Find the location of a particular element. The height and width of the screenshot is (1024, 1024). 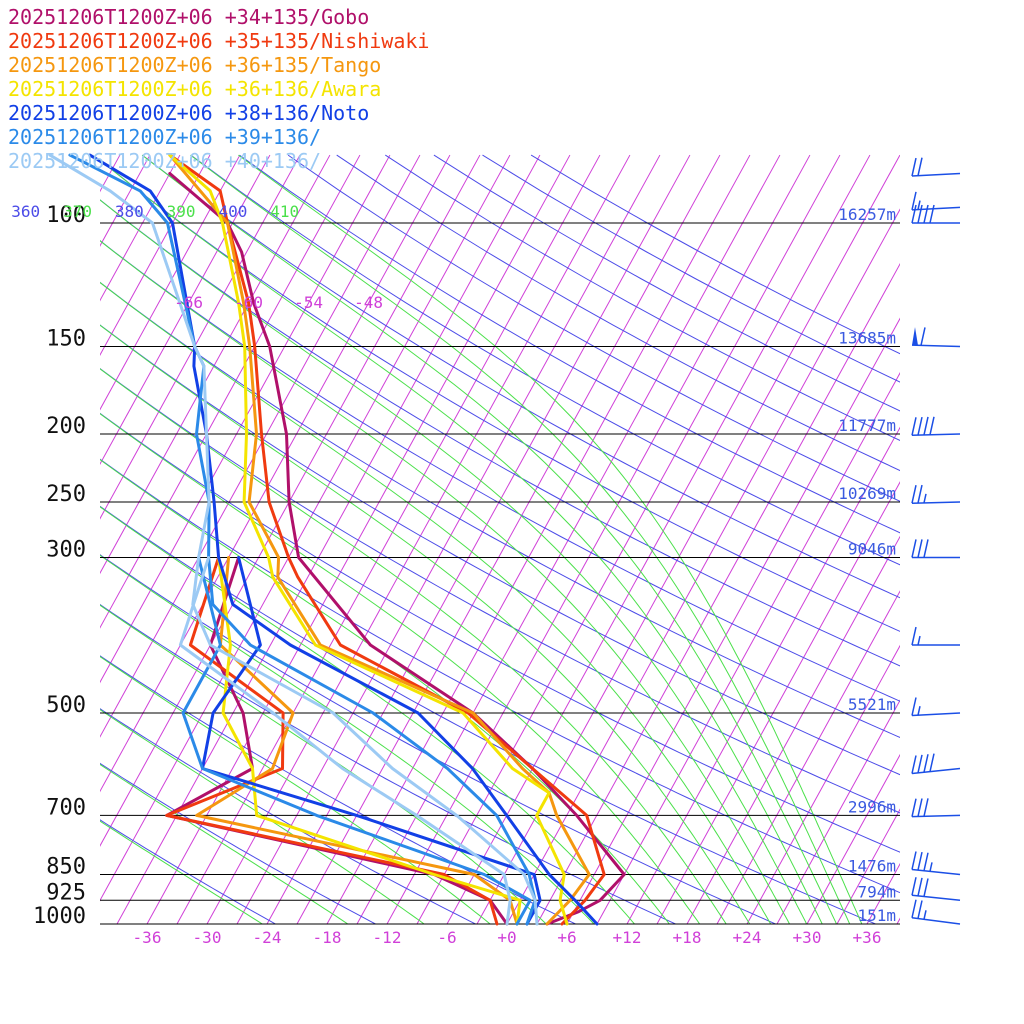

pressure-tick-label: 1000 is located at coordinates (59, 916).